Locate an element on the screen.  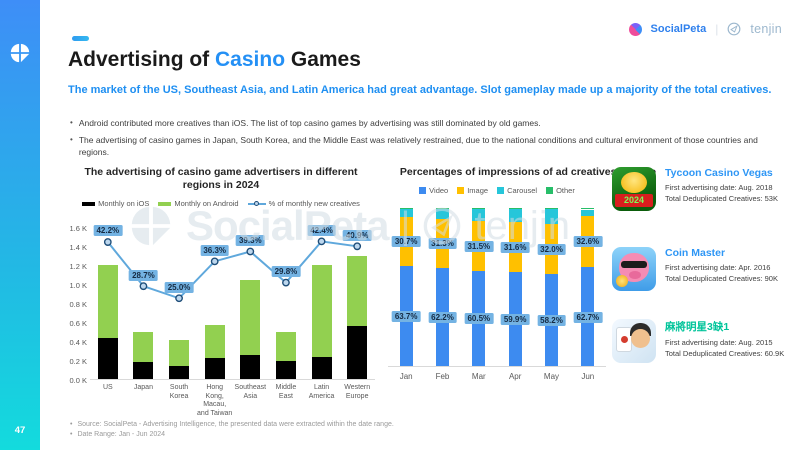
game-total-creatives: Total Deduplicated Creatives: 90K is located at coordinates (721, 279).